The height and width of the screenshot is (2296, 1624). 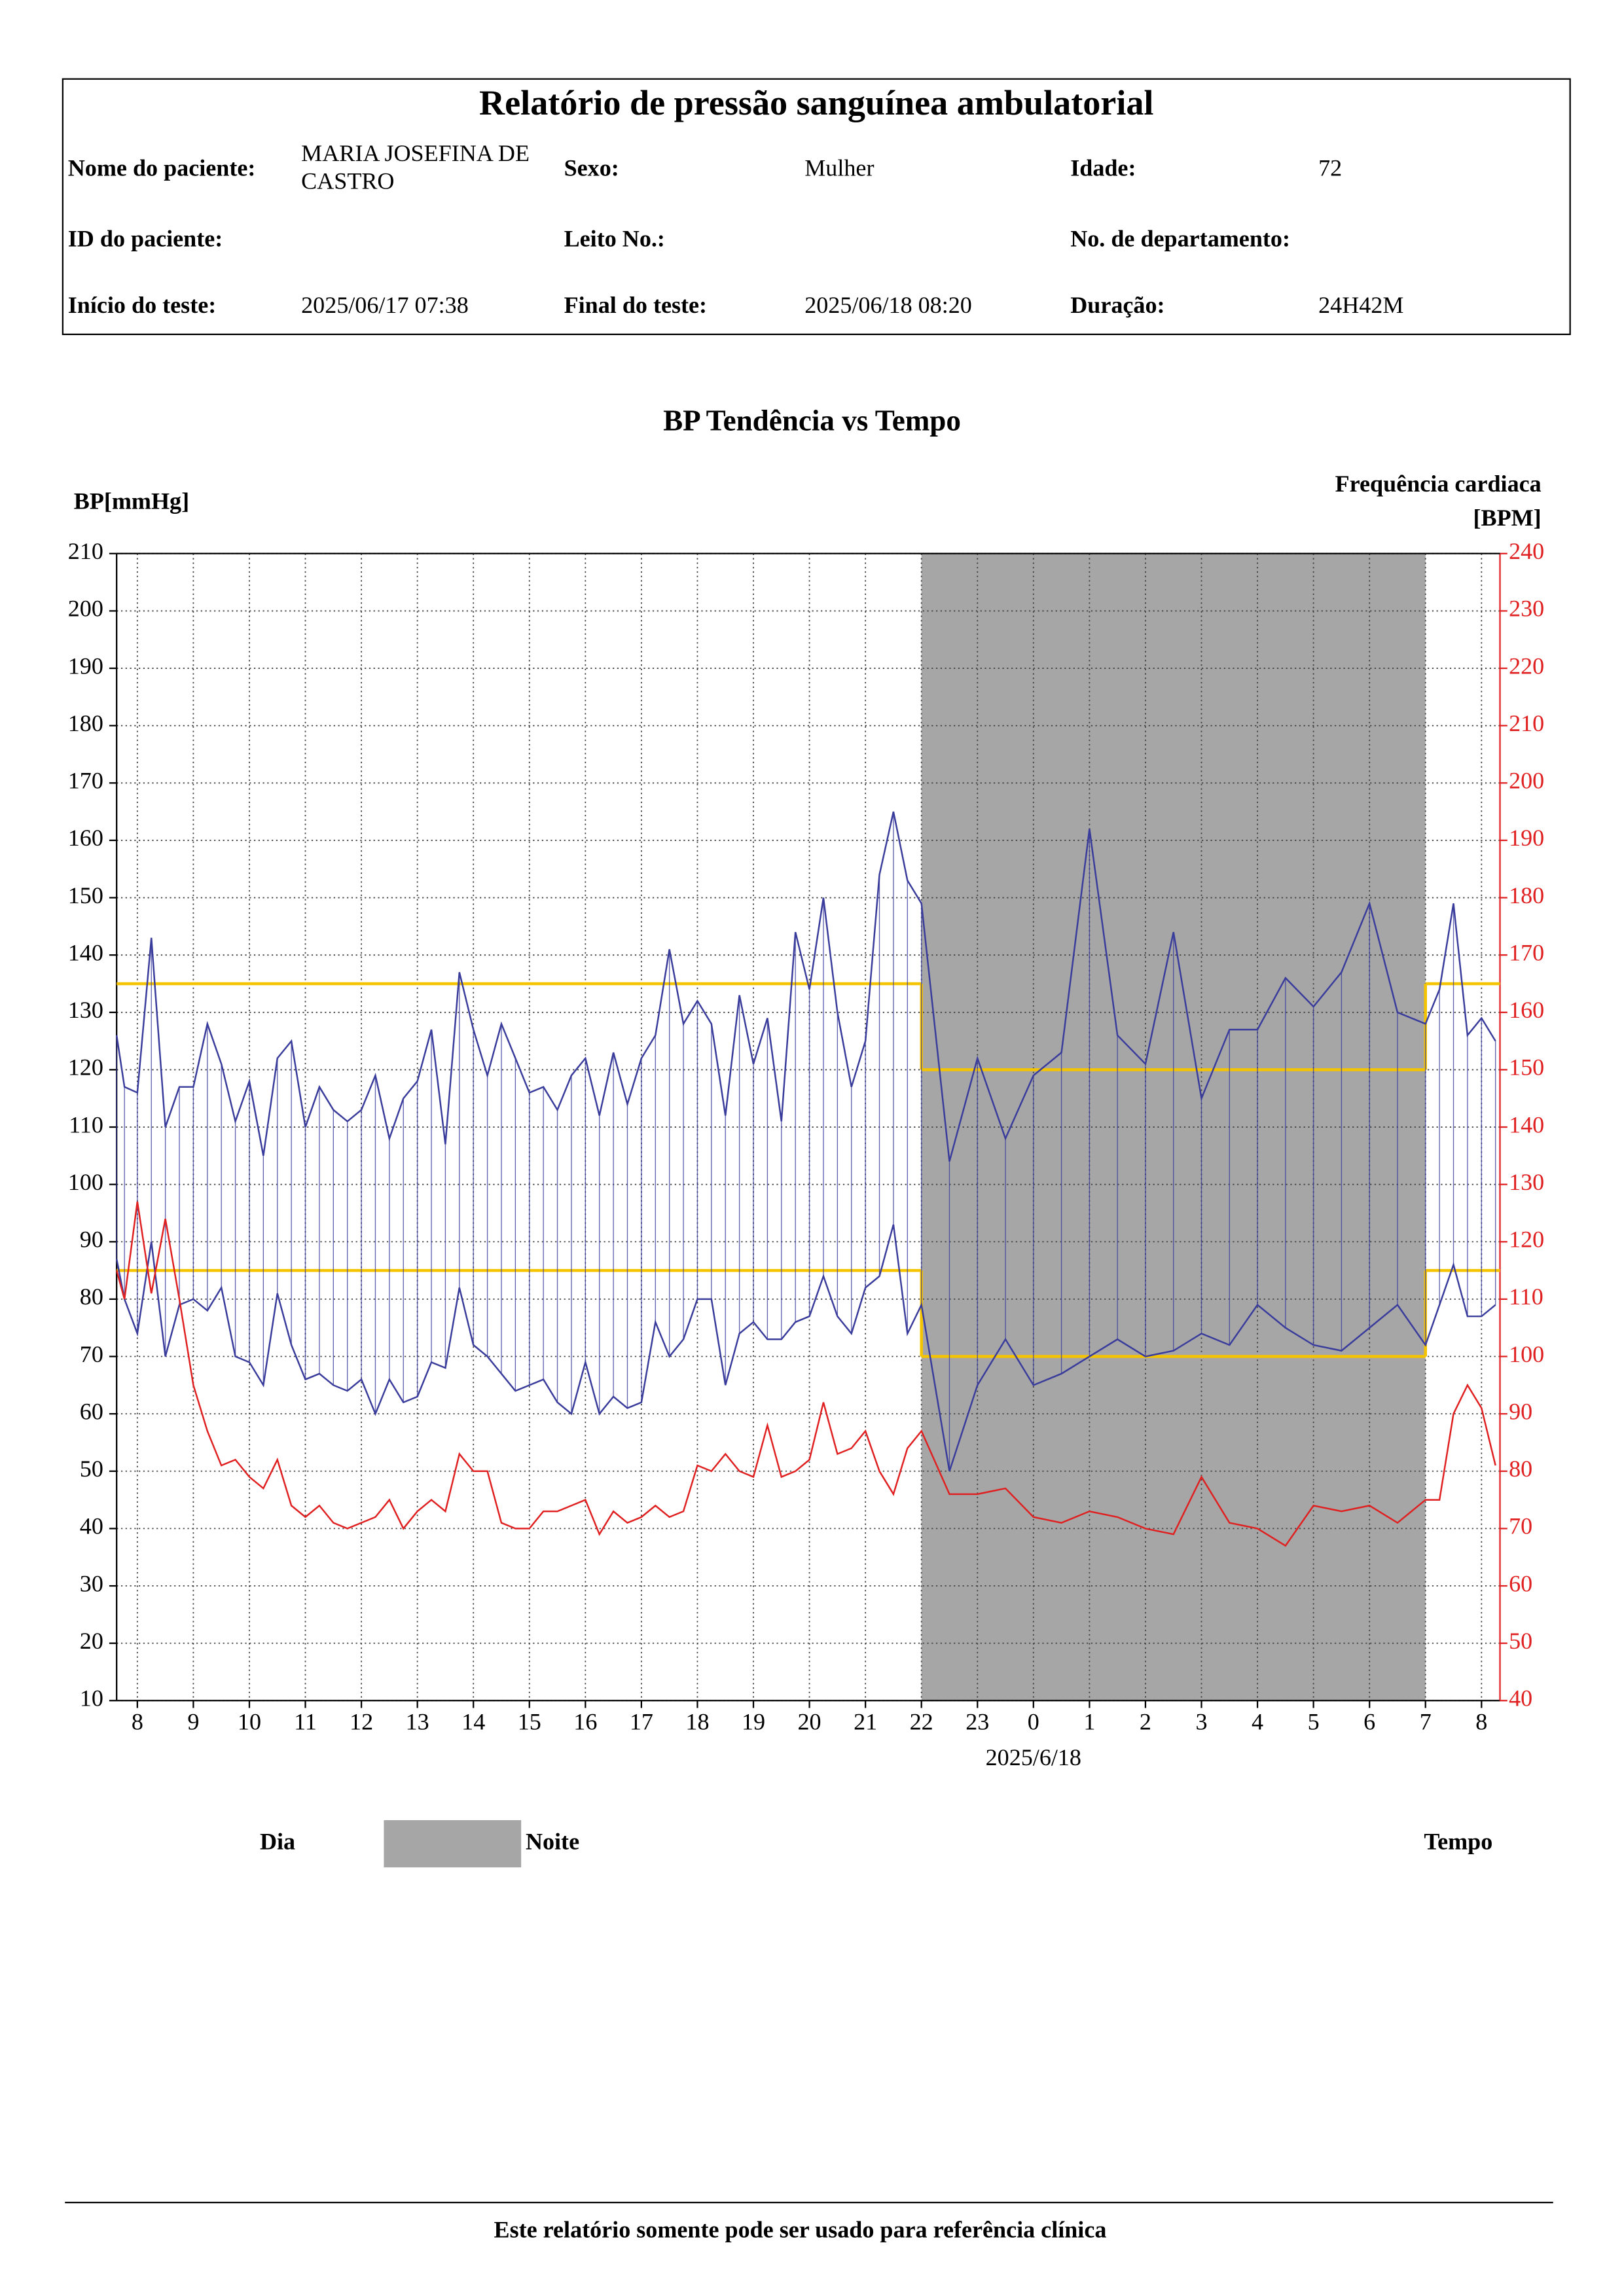 What do you see at coordinates (1526, 1354) in the screenshot?
I see `y2-tick-label: 100` at bounding box center [1526, 1354].